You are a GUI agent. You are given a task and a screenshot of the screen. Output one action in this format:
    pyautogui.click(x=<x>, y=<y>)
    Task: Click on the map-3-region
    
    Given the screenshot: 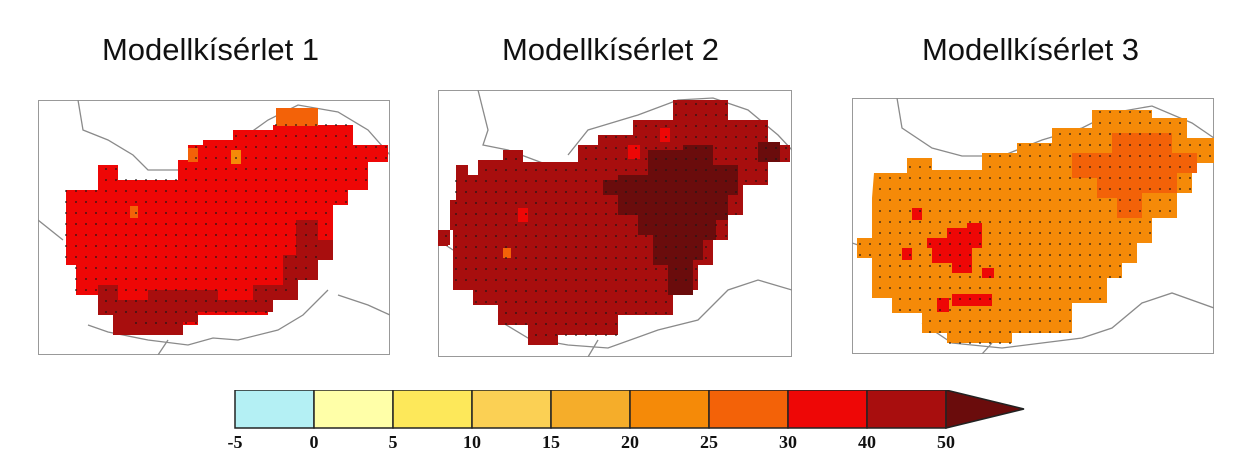 What is the action you would take?
    pyautogui.click(x=1035, y=227)
    